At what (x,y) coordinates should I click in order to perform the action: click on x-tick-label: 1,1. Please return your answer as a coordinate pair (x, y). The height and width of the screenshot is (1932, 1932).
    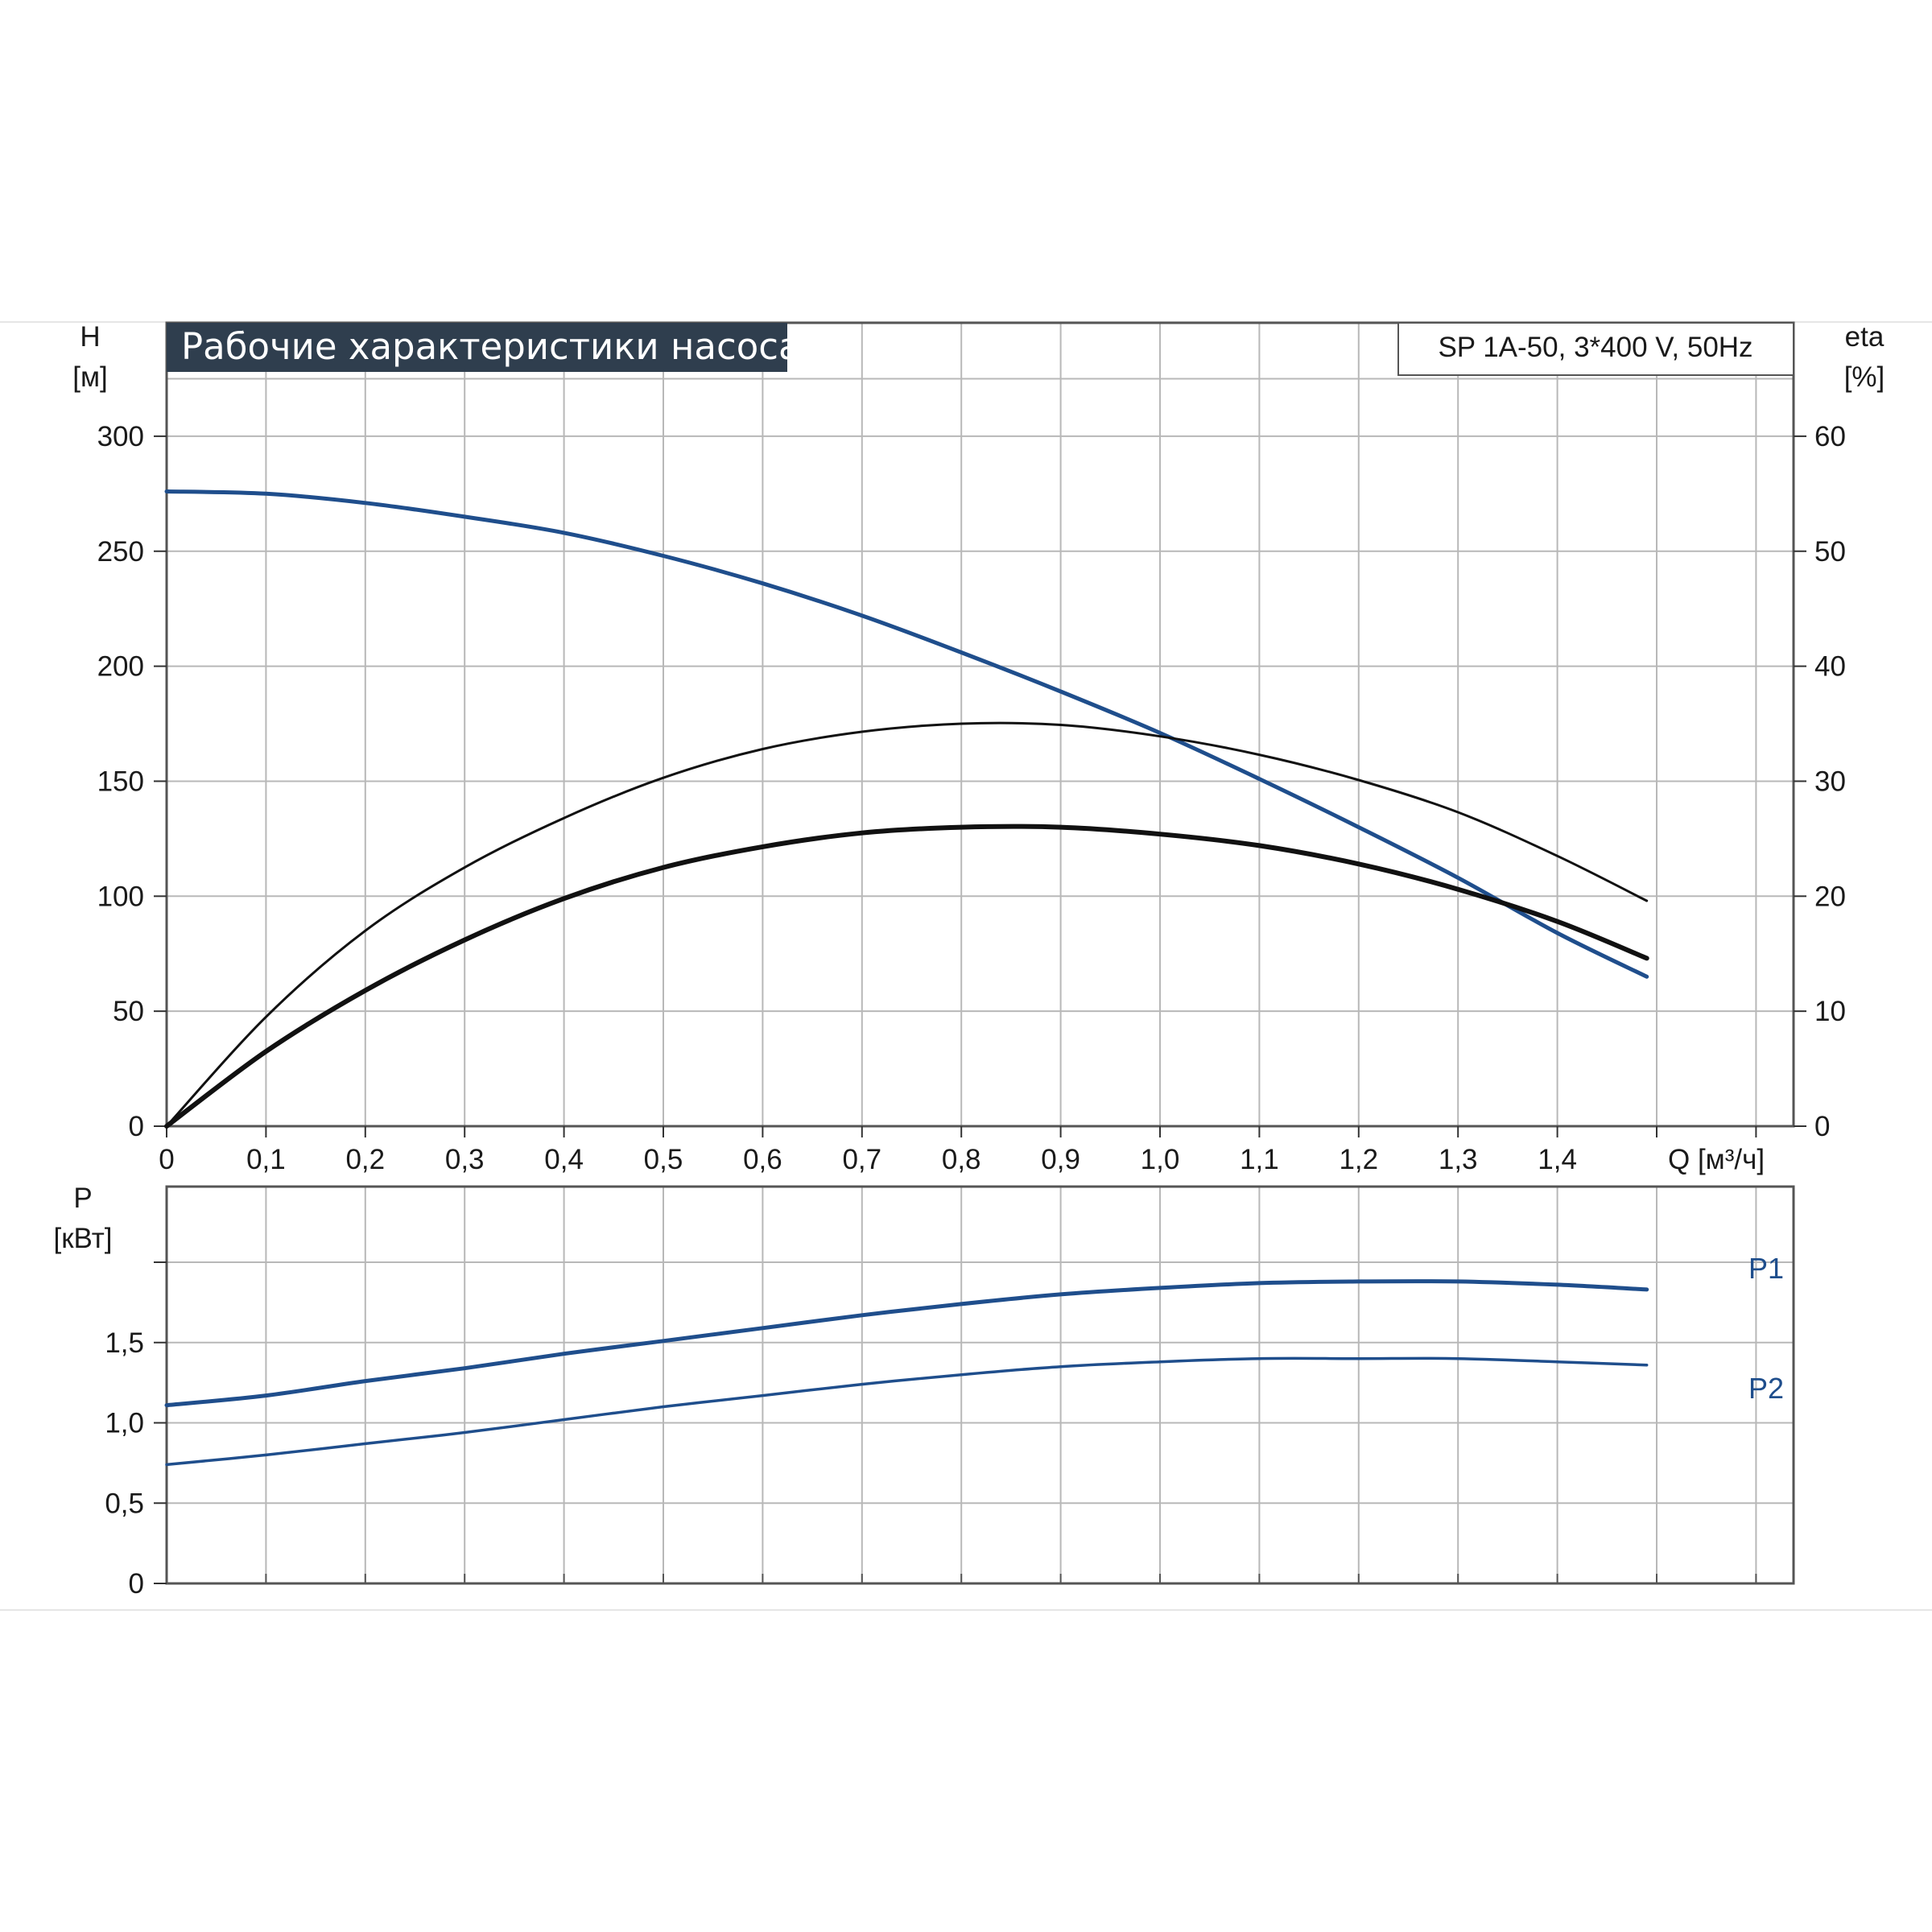
    Looking at the image, I should click on (1259, 1159).